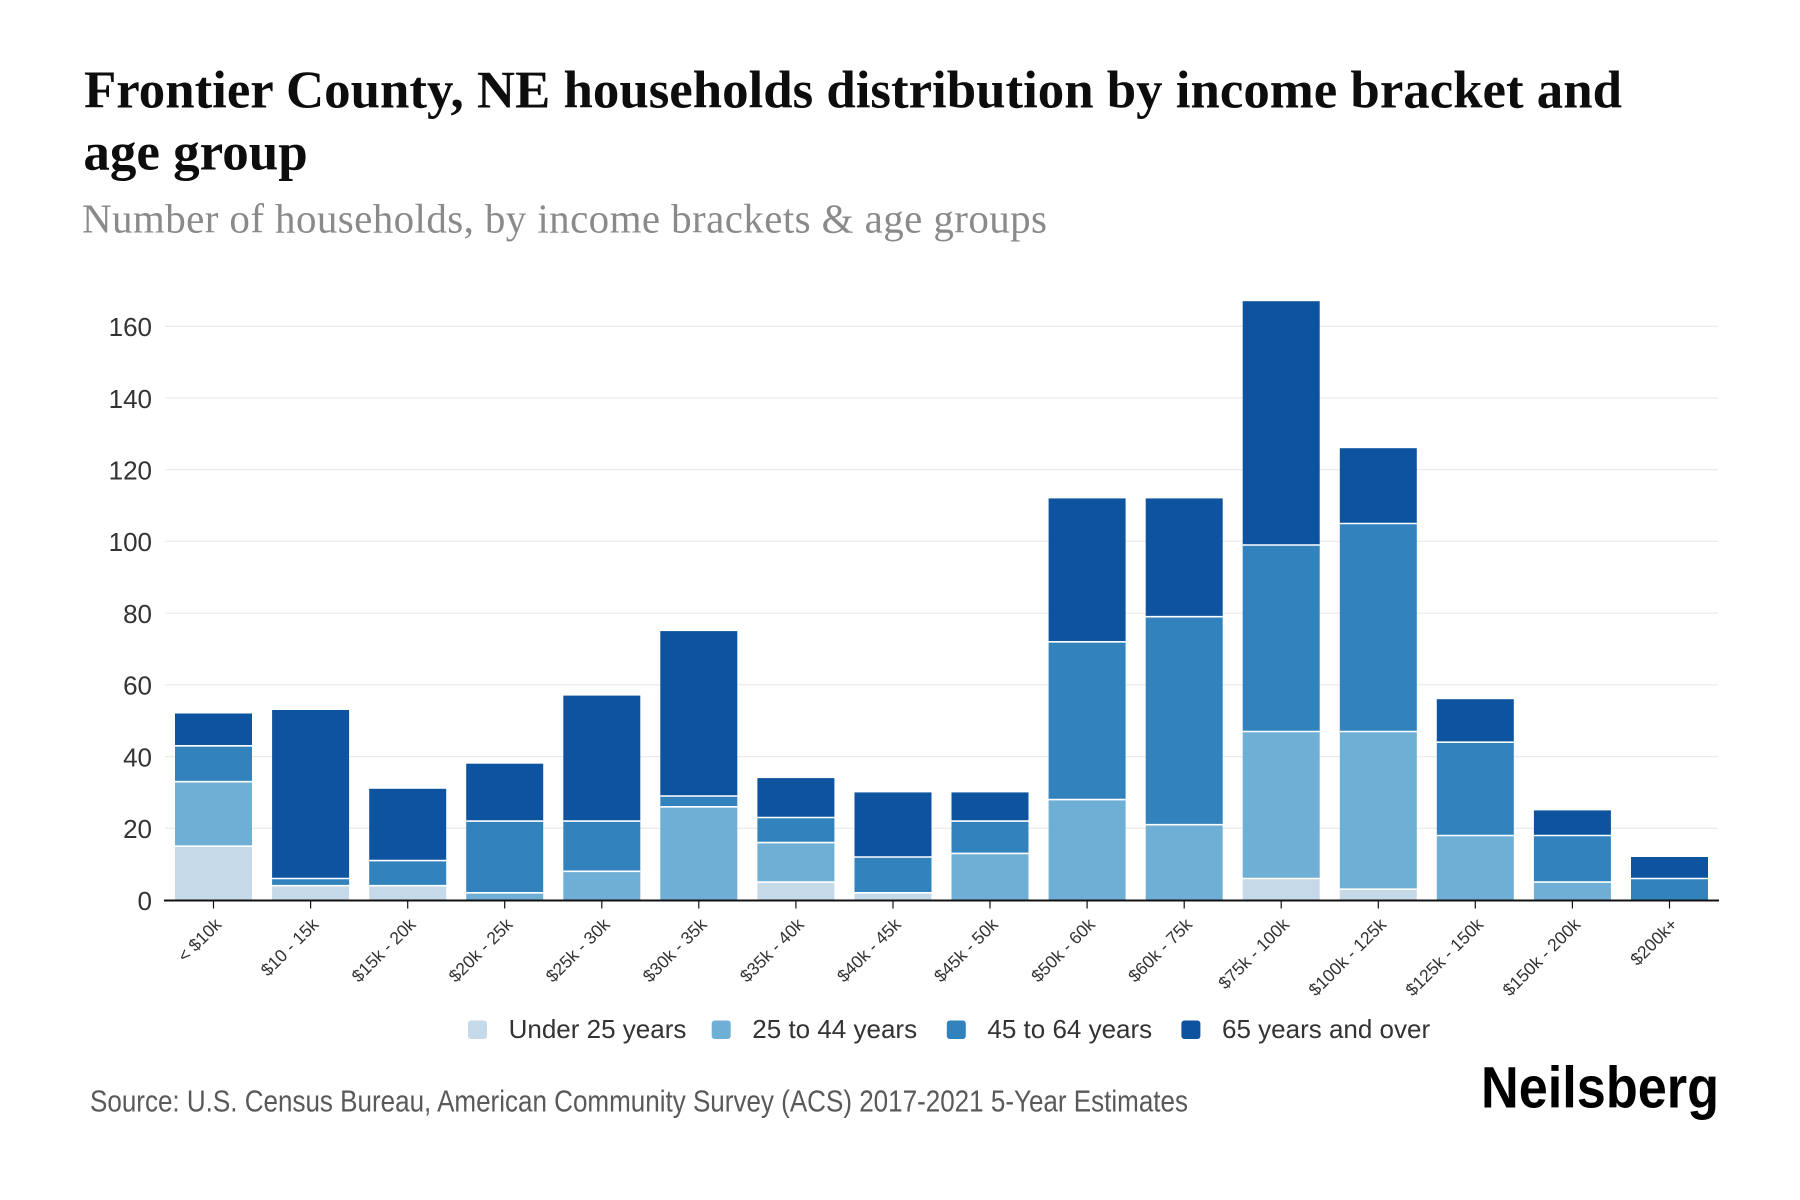  Describe the element at coordinates (1542, 957) in the screenshot. I see `svg-text: $150k - 200k` at that location.